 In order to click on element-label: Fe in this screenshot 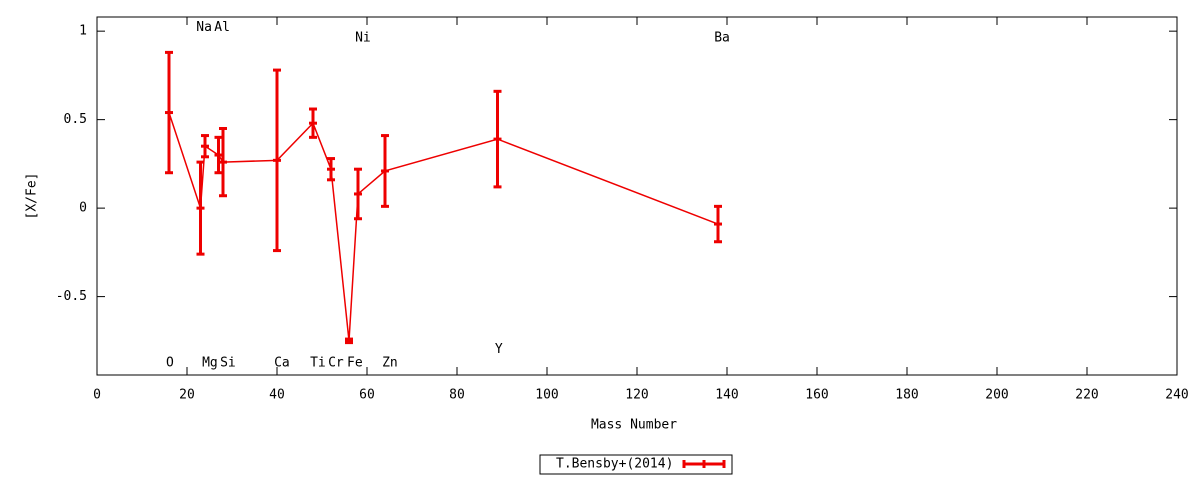, I will do `click(355, 363)`.